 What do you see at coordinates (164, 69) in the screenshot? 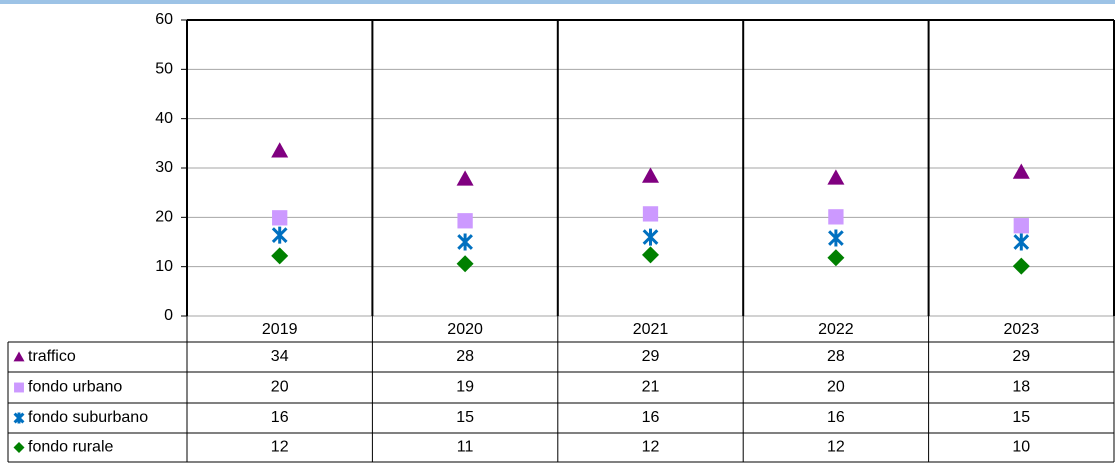
I see `y-tick-label: 50` at bounding box center [164, 69].